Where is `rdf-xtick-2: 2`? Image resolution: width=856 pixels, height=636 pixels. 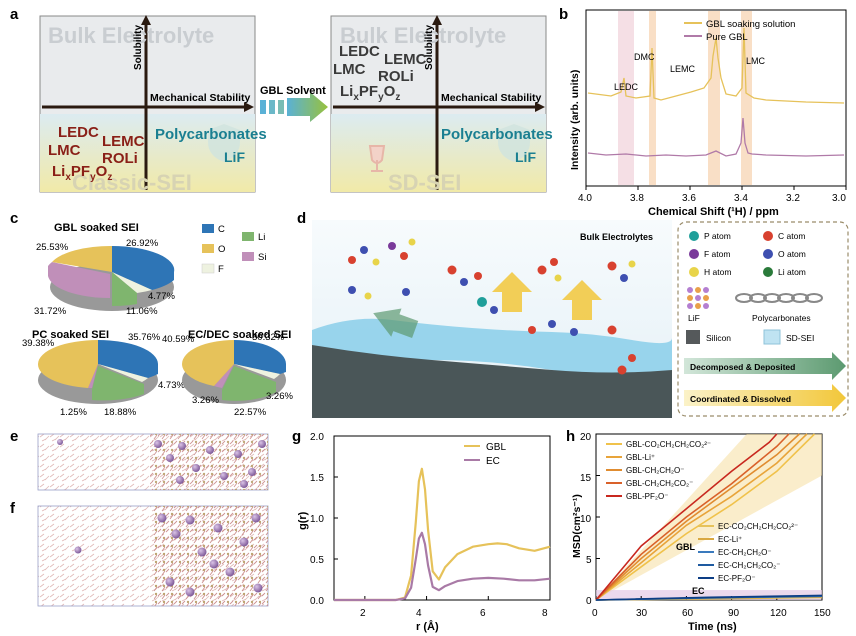
rdf-xtick-2: 2 is located at coordinates (363, 613).